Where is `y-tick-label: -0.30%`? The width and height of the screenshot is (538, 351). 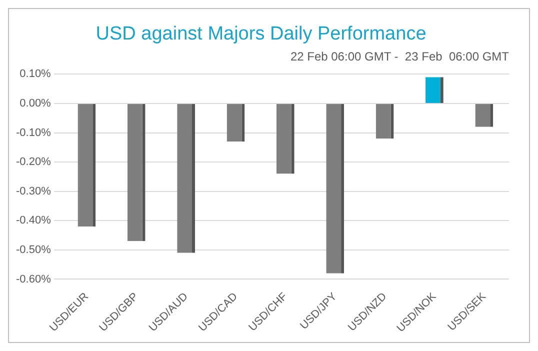
y-tick-label: -0.30% is located at coordinates (34, 191).